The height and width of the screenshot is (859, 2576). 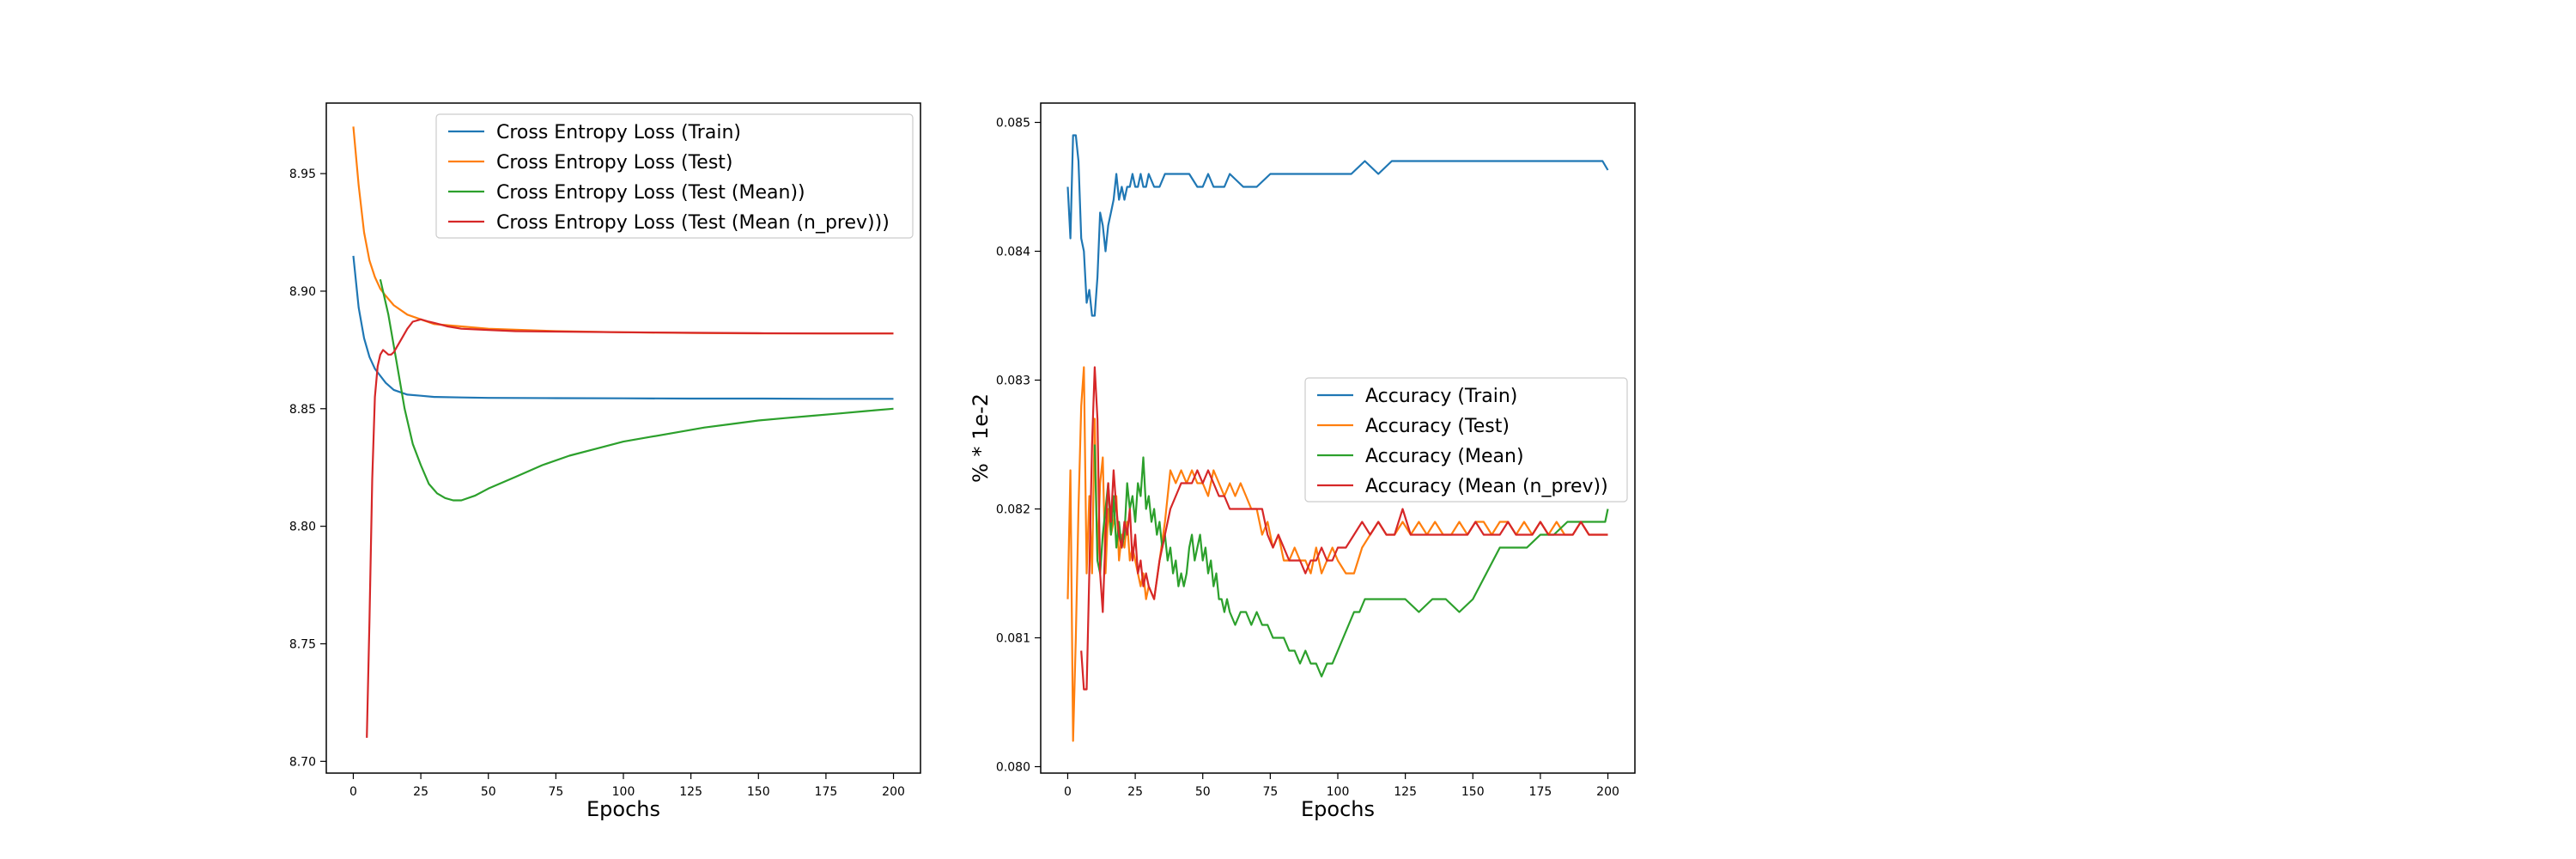 What do you see at coordinates (302, 527) in the screenshot?
I see `loss-y-tick-label: 8.80` at bounding box center [302, 527].